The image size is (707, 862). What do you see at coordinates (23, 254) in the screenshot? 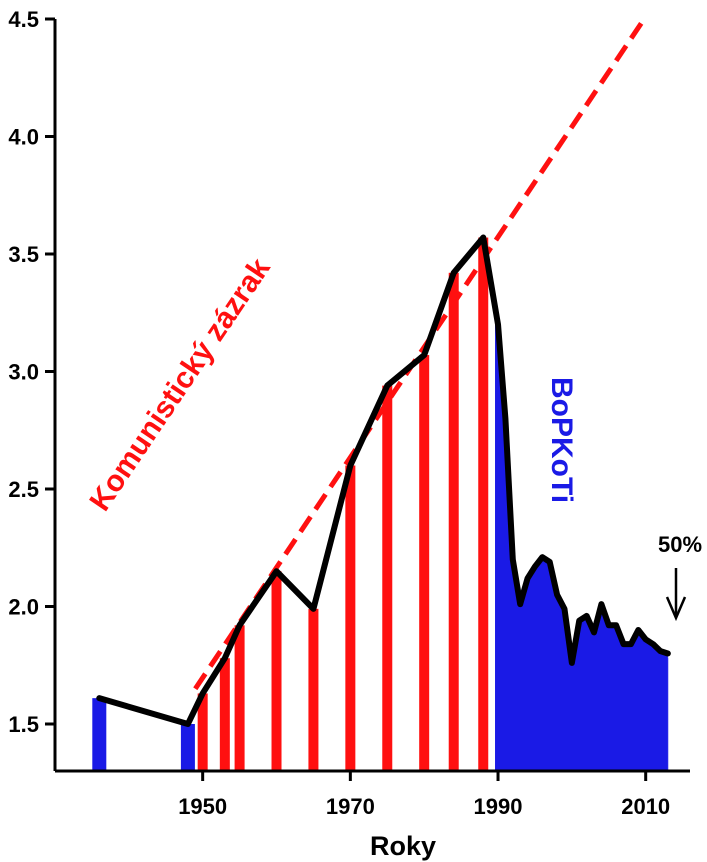
I see `y-tick-label: 3.5` at bounding box center [23, 254].